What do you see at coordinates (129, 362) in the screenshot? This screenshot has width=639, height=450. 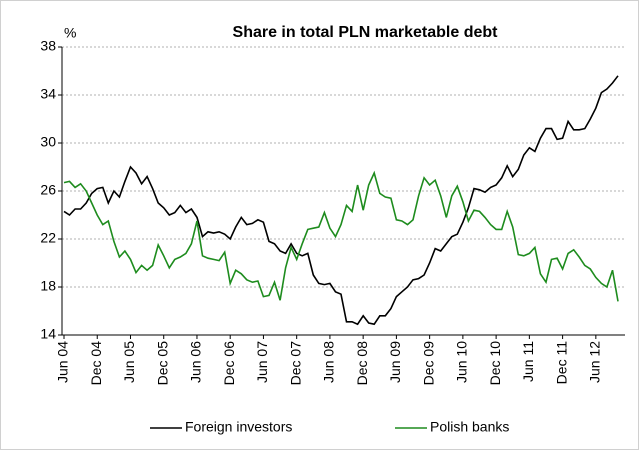 I see `x-tick-label: Jun 05` at bounding box center [129, 362].